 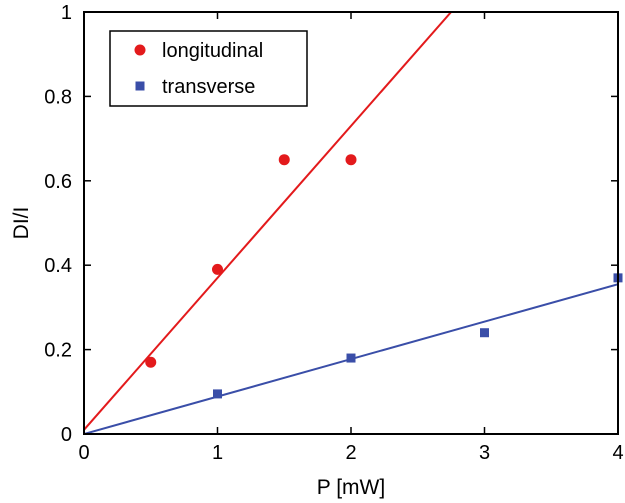 What do you see at coordinates (66, 435) in the screenshot?
I see `y-tick-label: 0` at bounding box center [66, 435].